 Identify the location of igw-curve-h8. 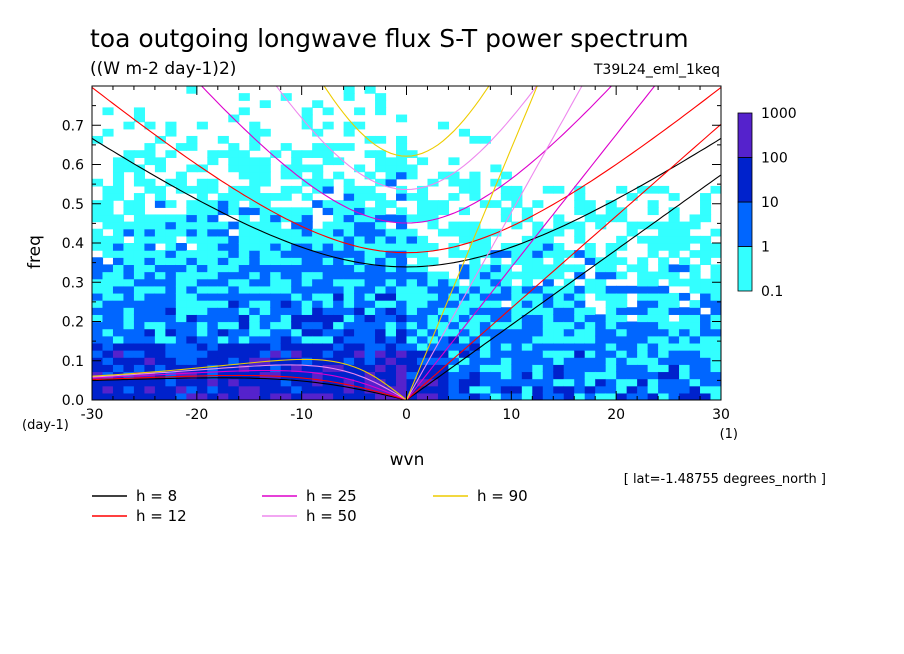
(406, 202).